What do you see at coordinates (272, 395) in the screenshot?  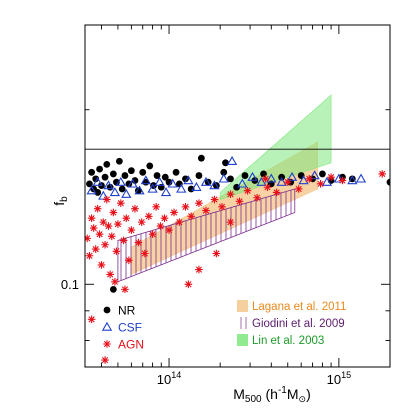 I see `x-axis-label: M500 (h-1M⊙)` at bounding box center [272, 395].